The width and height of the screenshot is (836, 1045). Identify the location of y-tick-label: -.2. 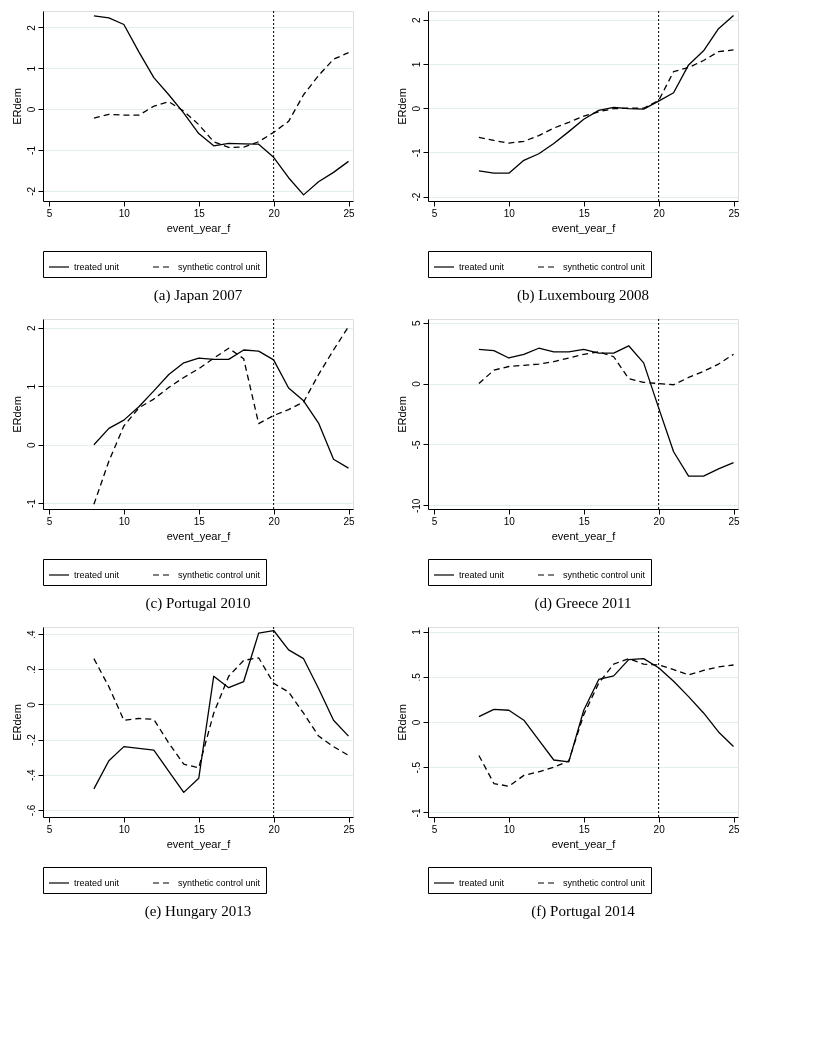
(31, 739).